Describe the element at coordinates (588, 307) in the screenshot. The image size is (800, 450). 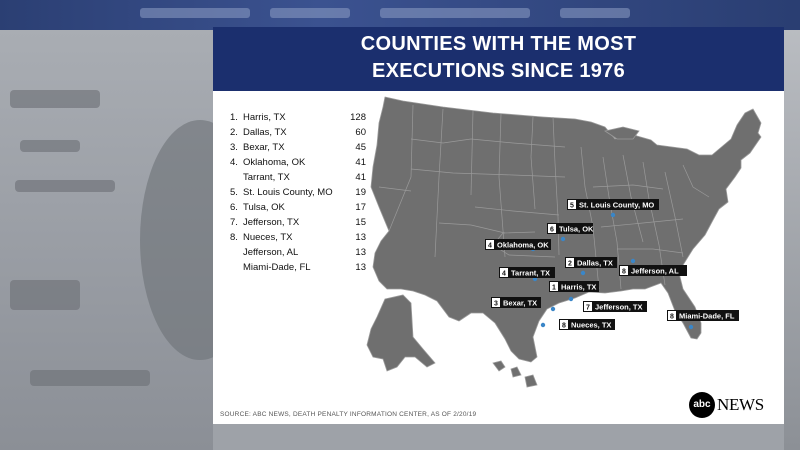
I see `county-rank-number: 7` at that location.